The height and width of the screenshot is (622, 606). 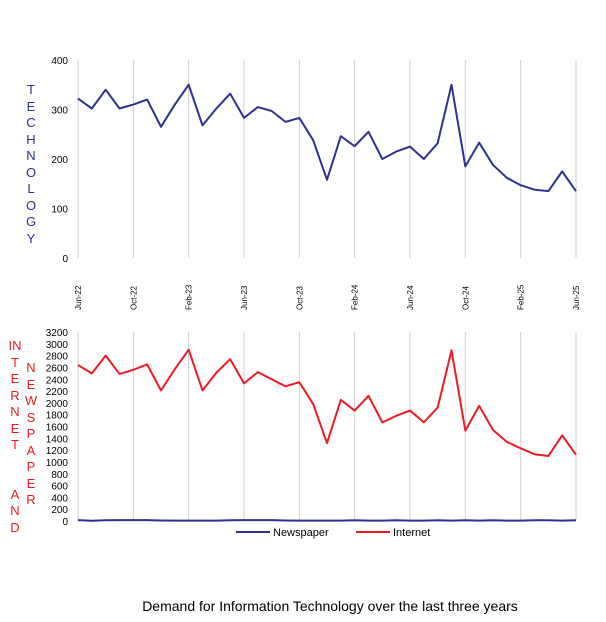 I want to click on y-tick-label: 2800, so click(x=57, y=357).